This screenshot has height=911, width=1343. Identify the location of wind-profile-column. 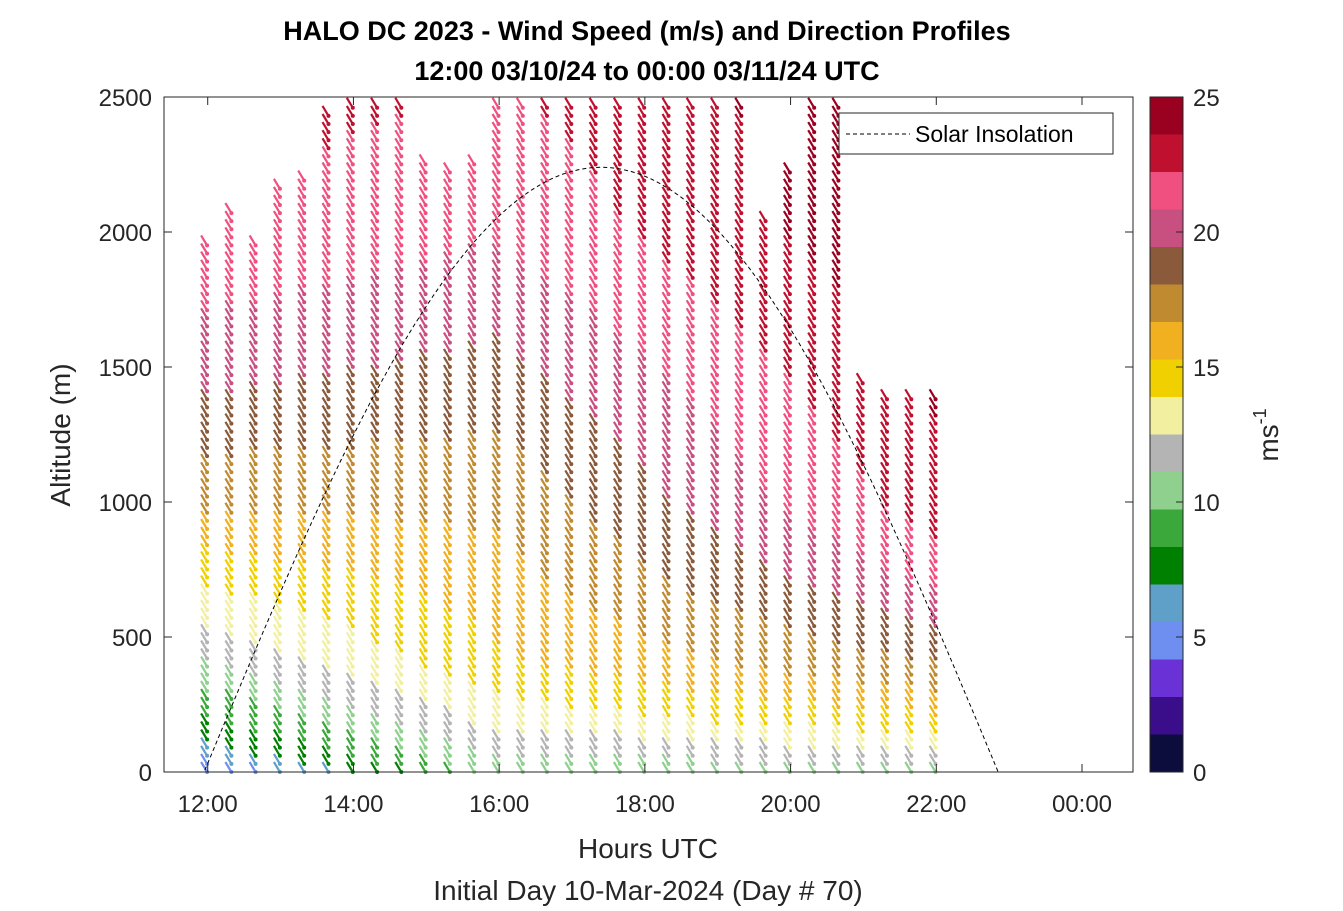
(277, 476).